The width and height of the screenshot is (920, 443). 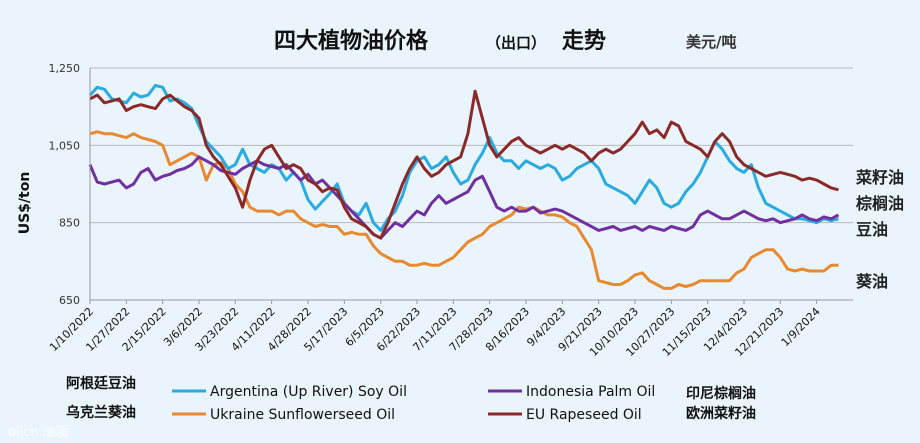 I want to click on legend-cn-2: 乌克兰葵油, so click(x=101, y=412).